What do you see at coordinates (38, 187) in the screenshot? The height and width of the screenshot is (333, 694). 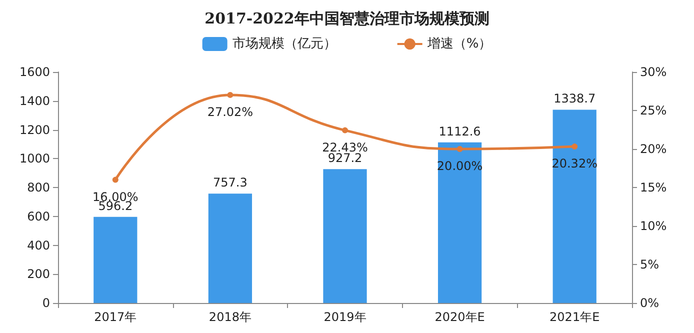 I see `y-tick-label: 800` at bounding box center [38, 187].